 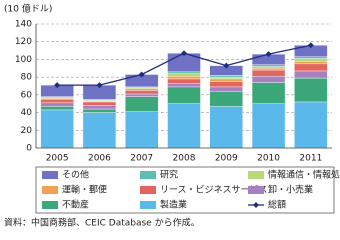 I want to click on legend-label: 卸・小売業, so click(x=290, y=190).